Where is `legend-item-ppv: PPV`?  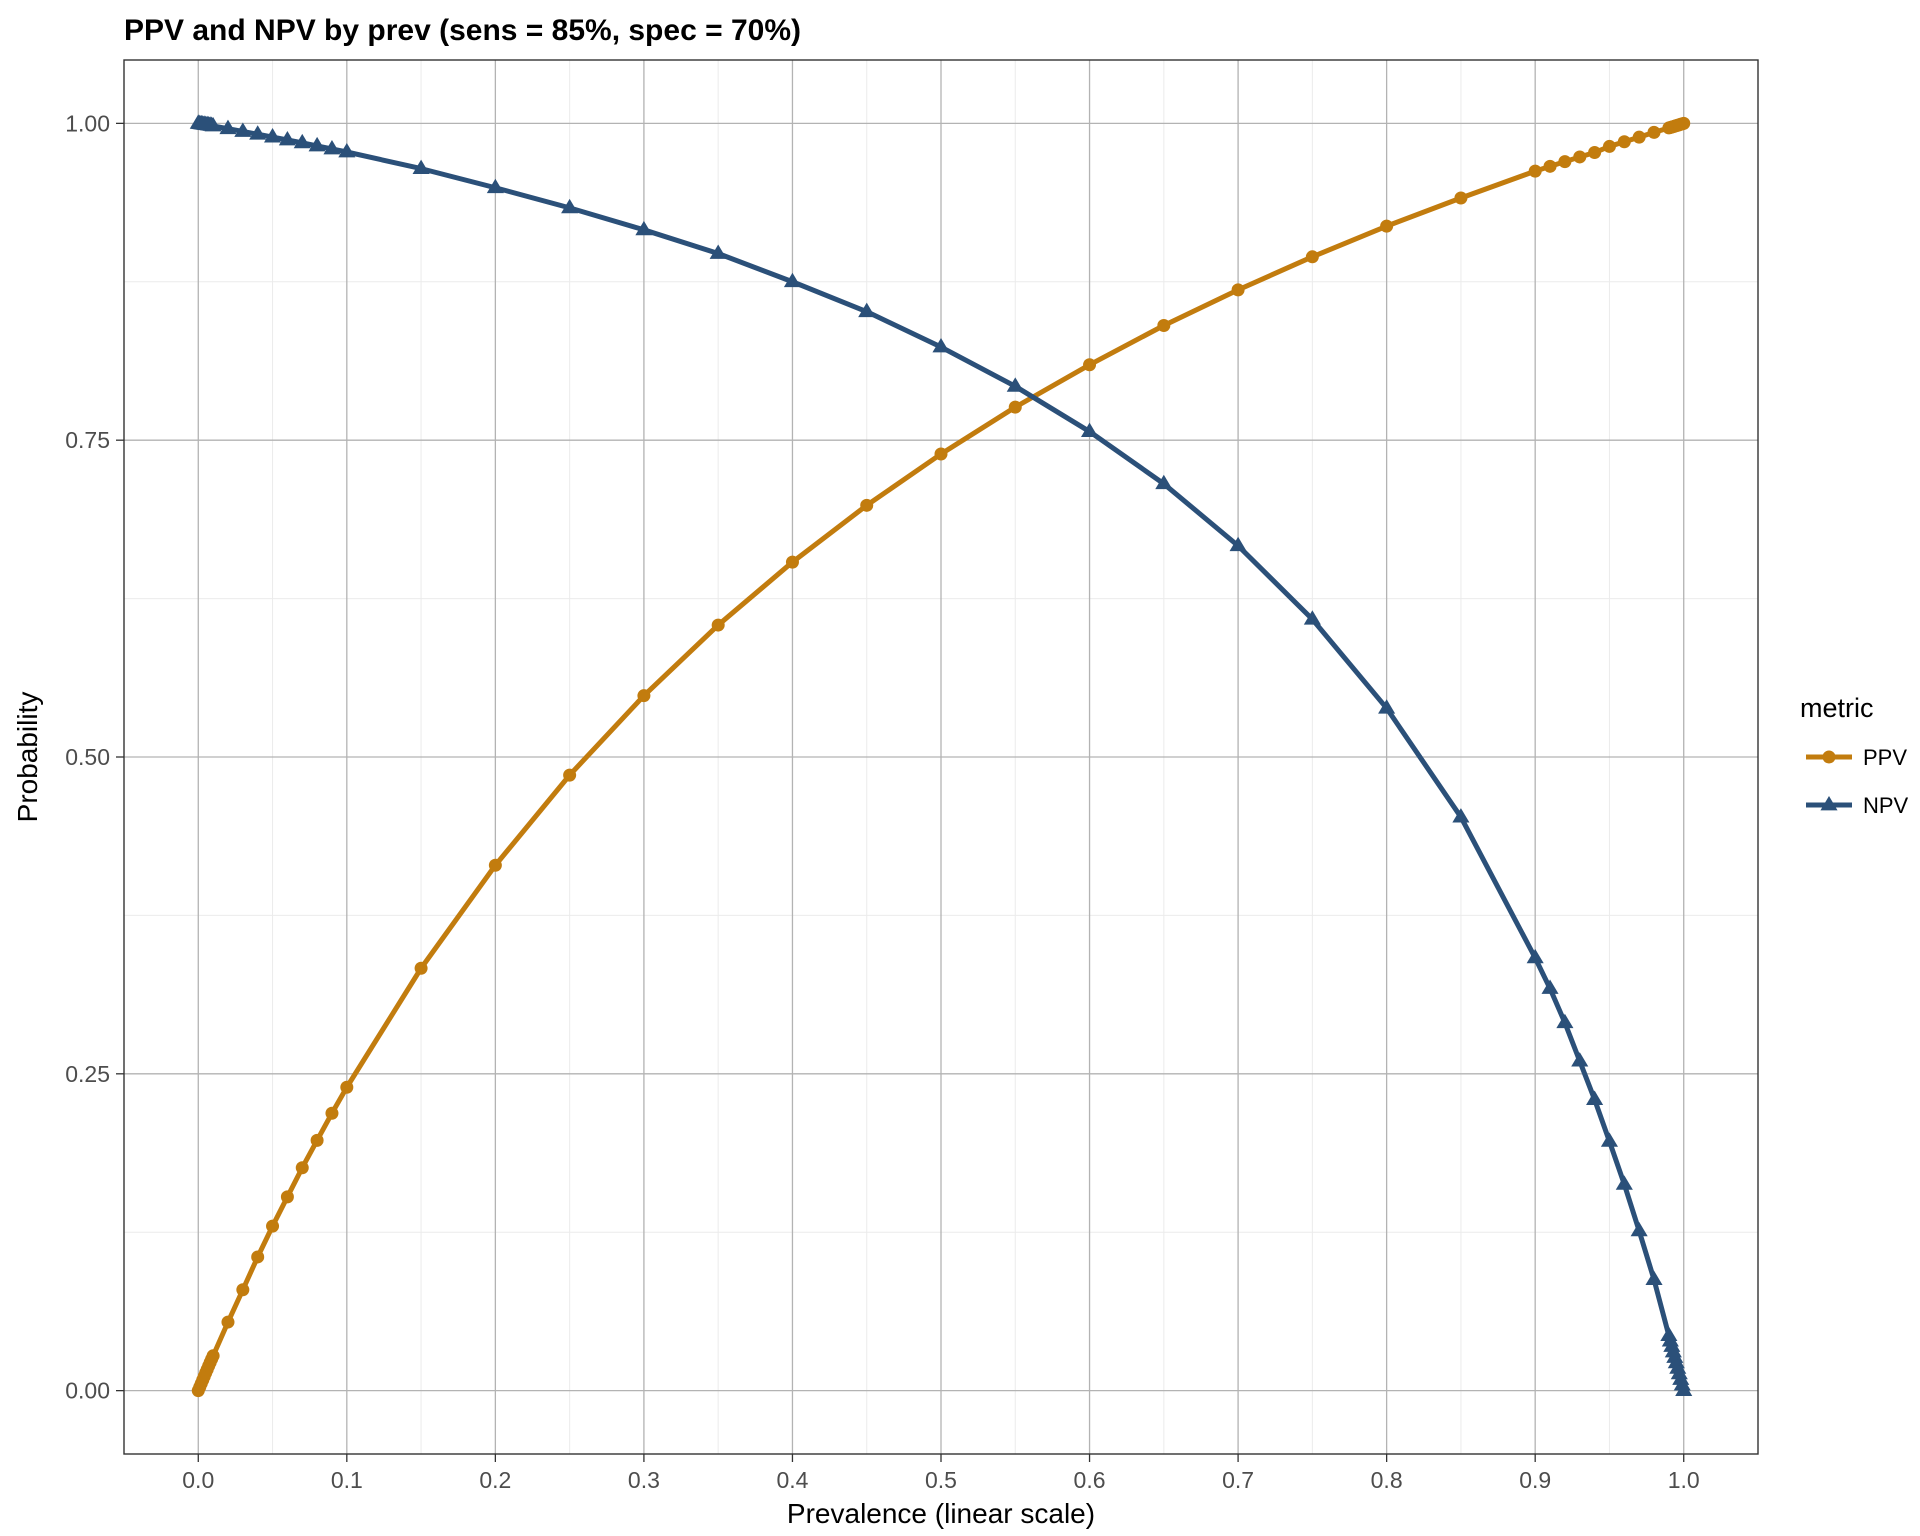
legend-item-ppv: PPV is located at coordinates (1856, 757).